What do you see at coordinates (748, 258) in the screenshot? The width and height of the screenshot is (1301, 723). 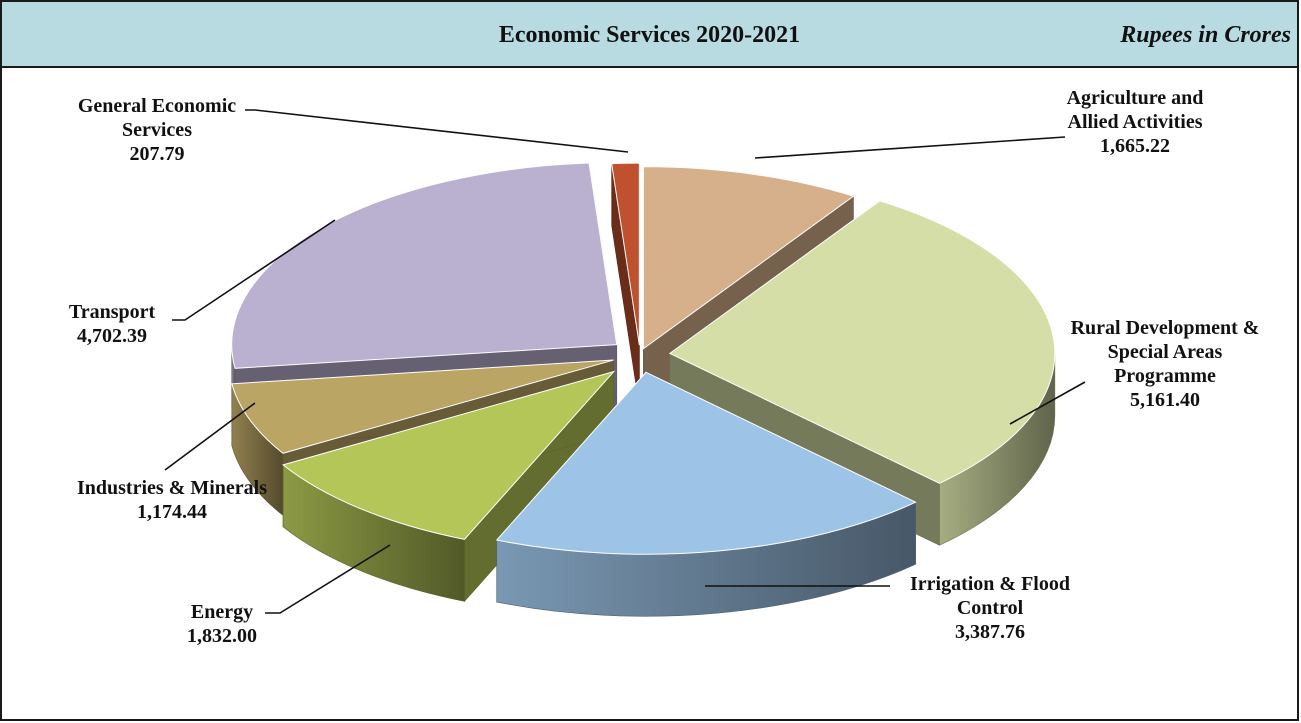 I see `slice-agriculture-and-allied-activities` at bounding box center [748, 258].